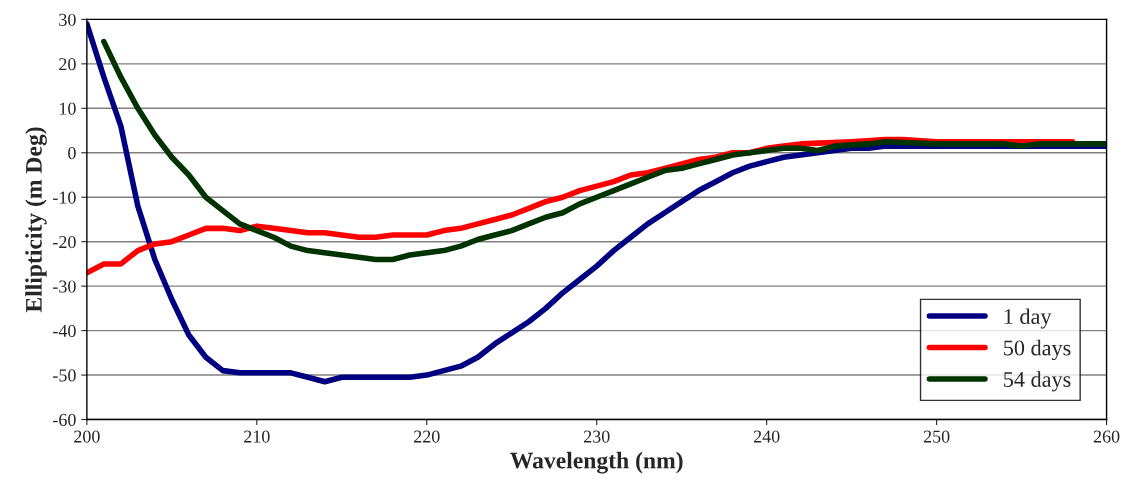 This screenshot has width=1128, height=485. What do you see at coordinates (64, 197) in the screenshot?
I see `y-tick-label: -10` at bounding box center [64, 197].